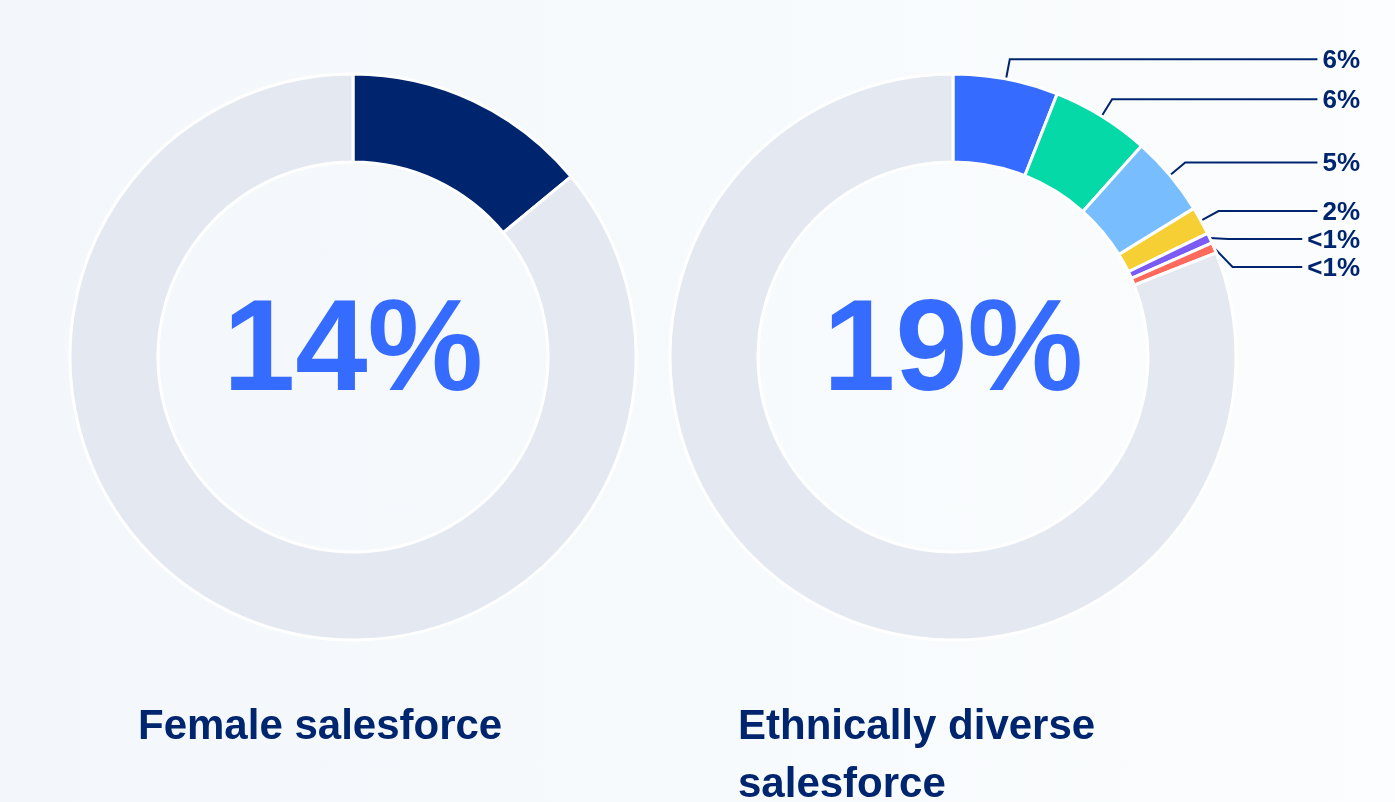  Describe the element at coordinates (922, 751) in the screenshot. I see `text: Ethnically diverse salesforce` at that location.